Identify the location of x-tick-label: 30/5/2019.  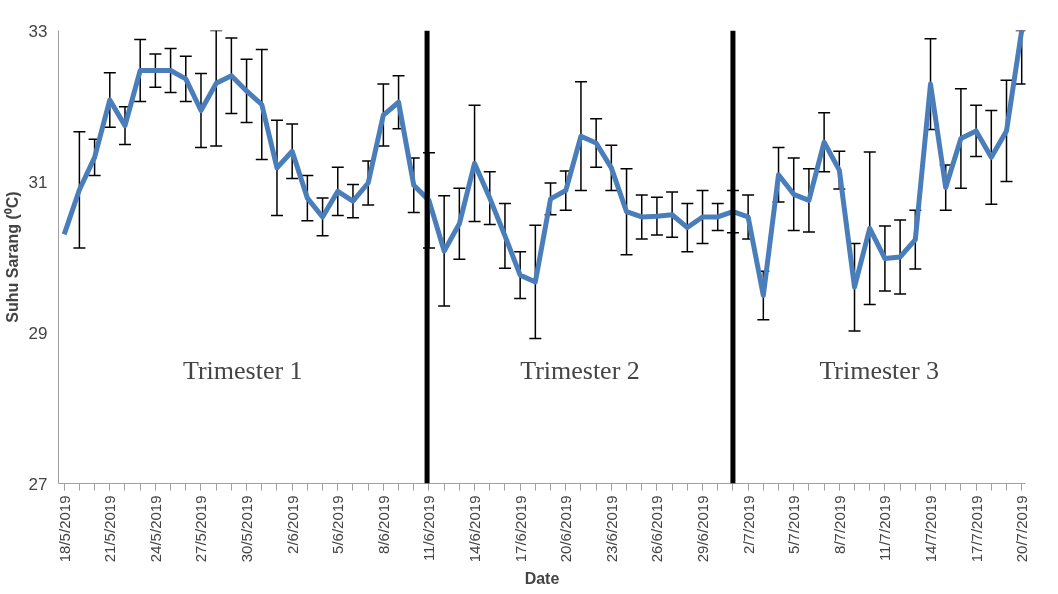
(247, 529).